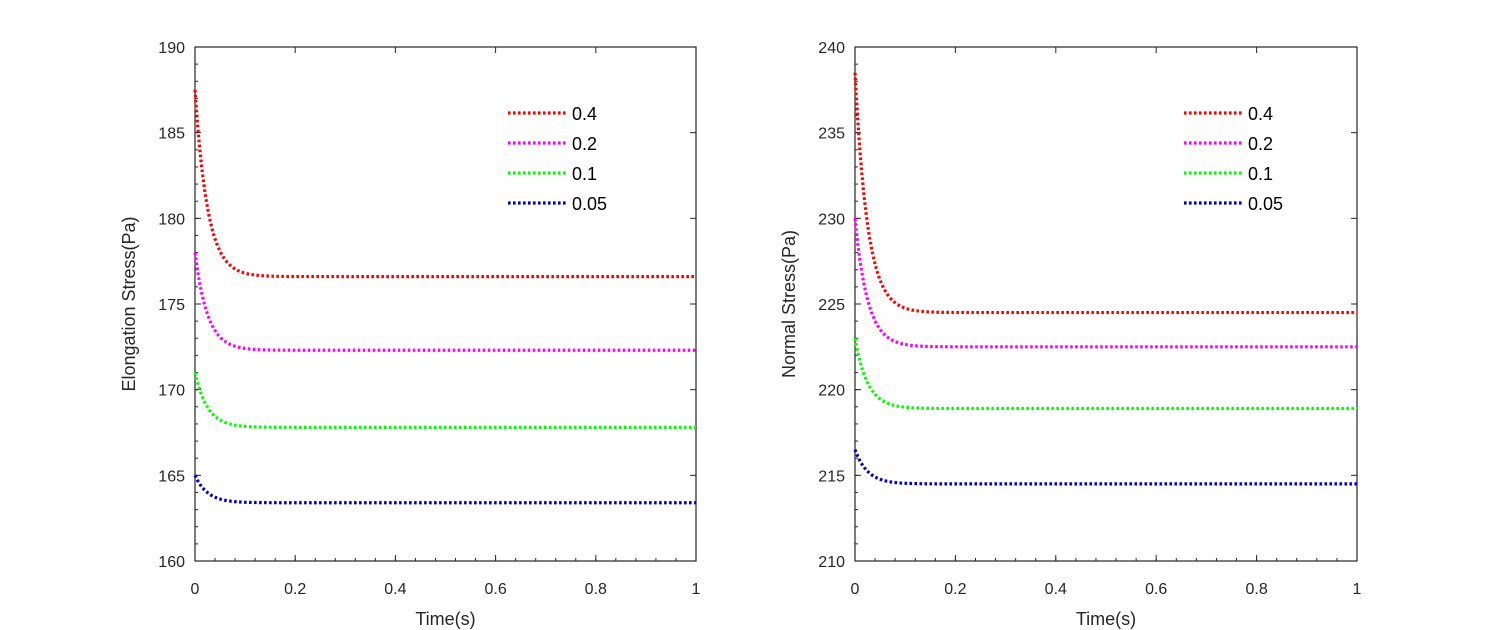 This screenshot has width=1500, height=630. Describe the element at coordinates (831, 562) in the screenshot. I see `y-tick-label: 210` at that location.